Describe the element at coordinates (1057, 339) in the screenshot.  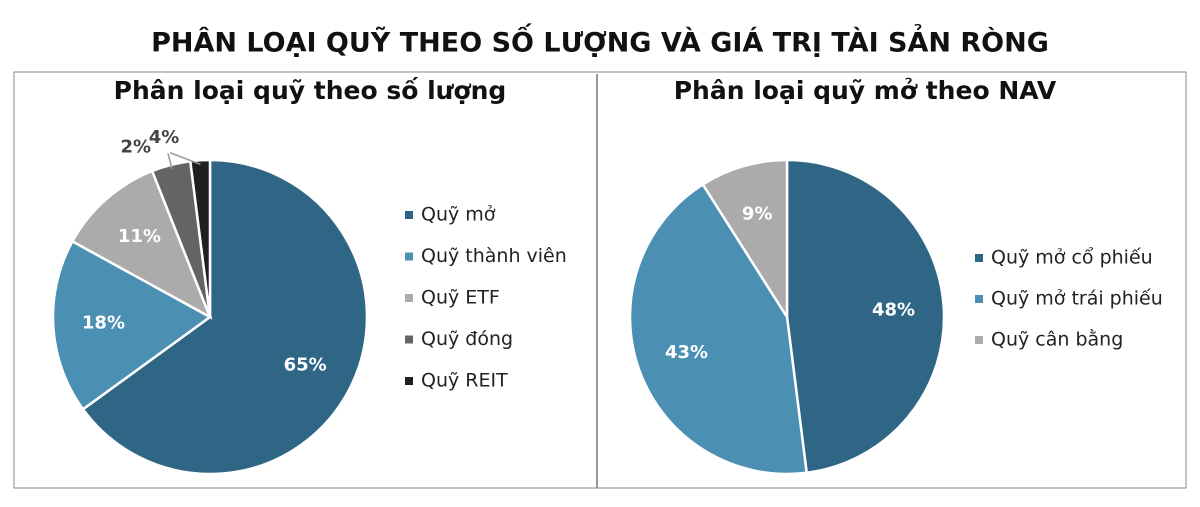
I see `legend-label: Quỹ cân bằng` at that location.